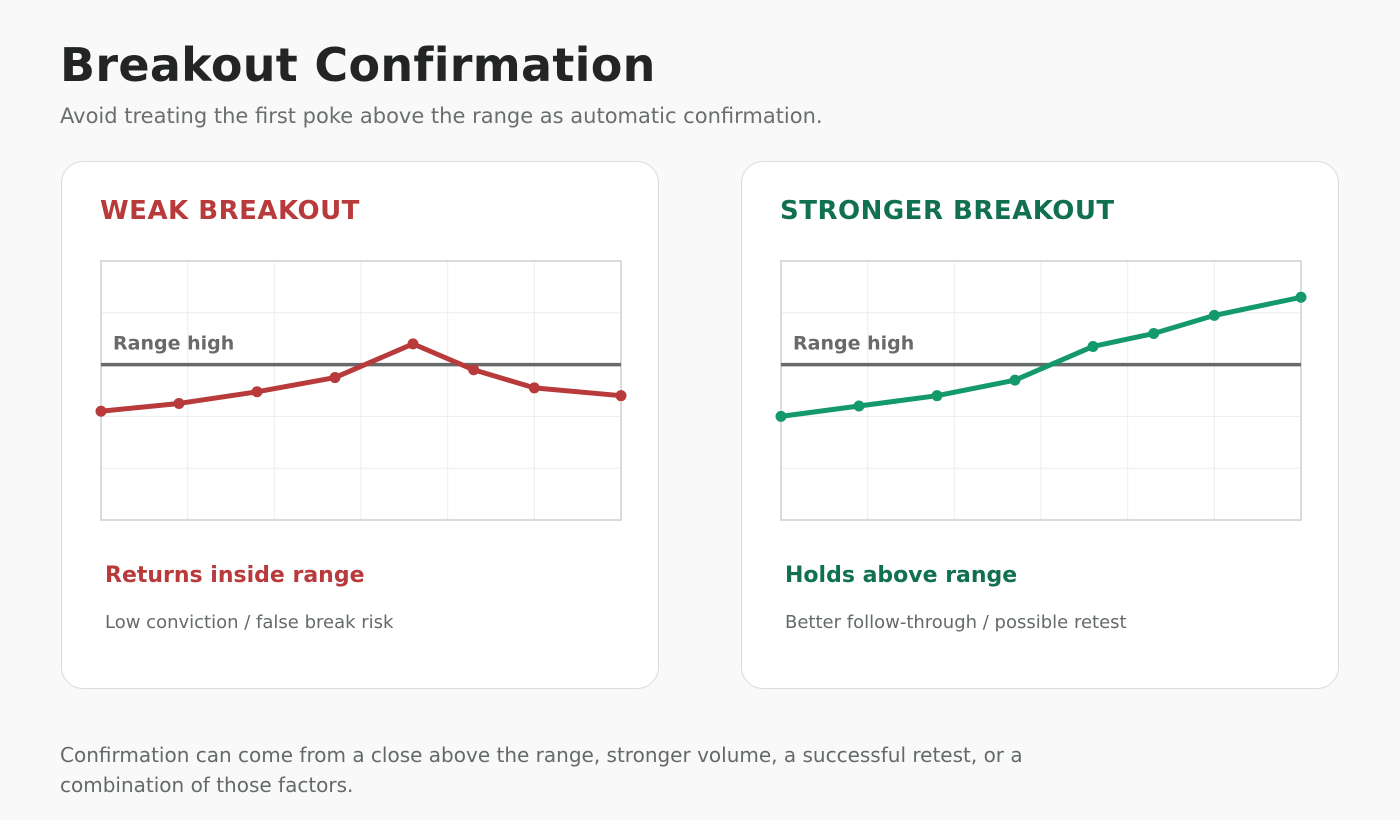  Describe the element at coordinates (249, 622) in the screenshot. I see `card-verdict-detail: Low conviction / false break risk` at that location.